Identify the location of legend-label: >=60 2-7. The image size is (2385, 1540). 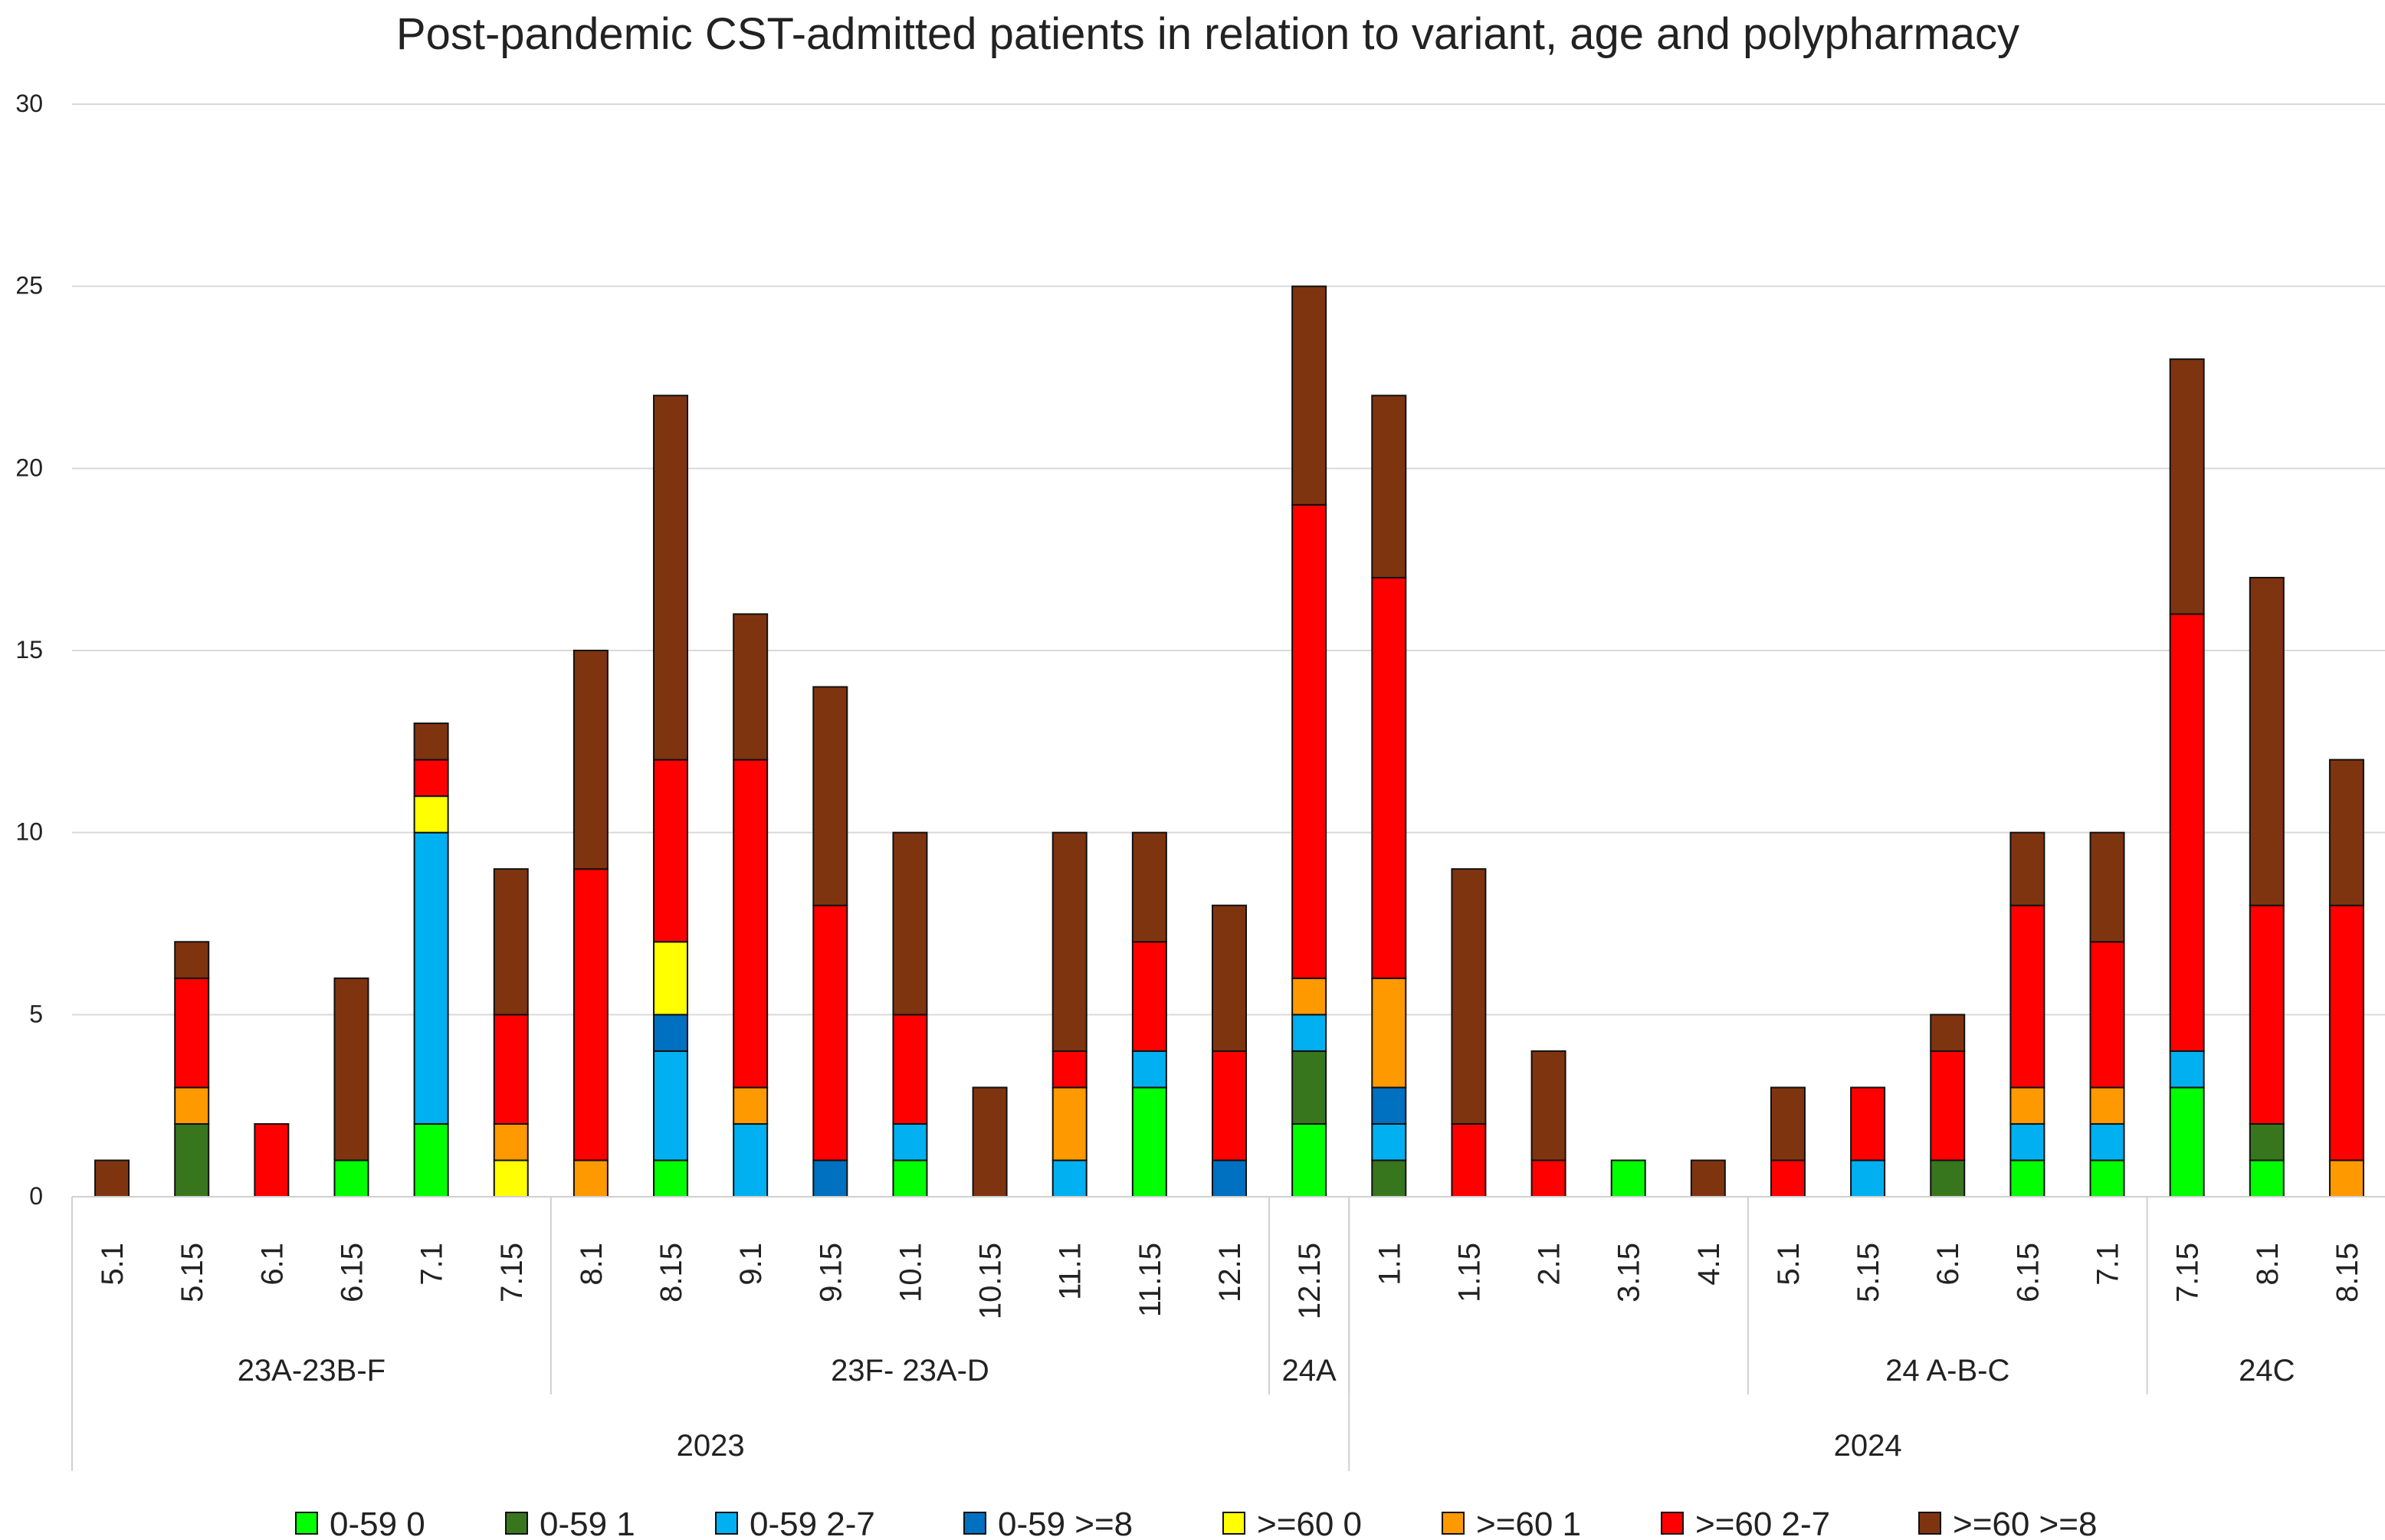
(1762, 1523).